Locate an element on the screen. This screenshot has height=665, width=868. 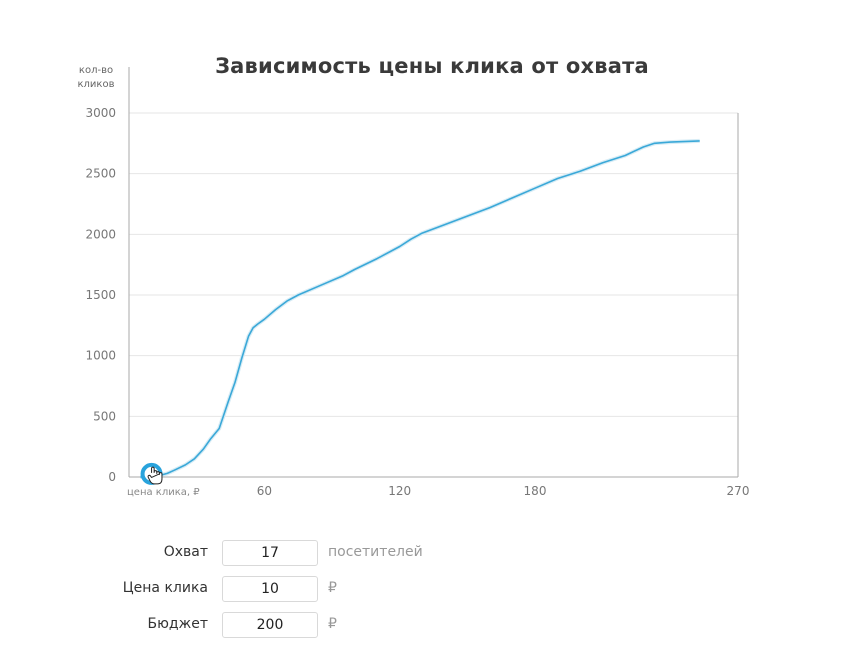
x-tick-label: 180 is located at coordinates (535, 491).